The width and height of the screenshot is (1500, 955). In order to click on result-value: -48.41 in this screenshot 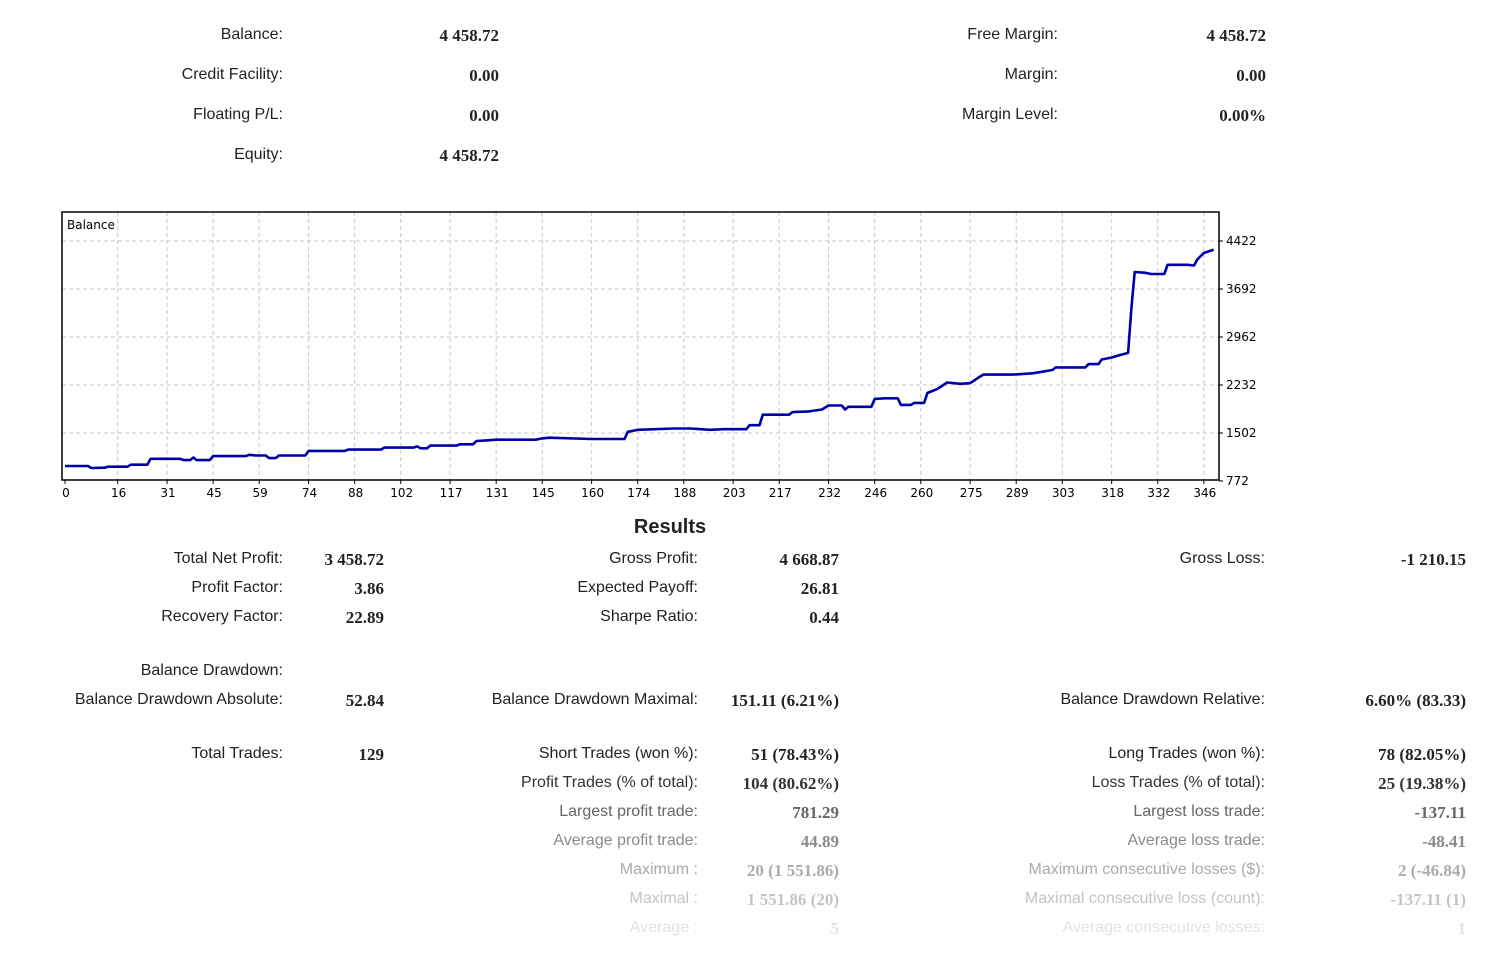, I will do `click(1444, 841)`.